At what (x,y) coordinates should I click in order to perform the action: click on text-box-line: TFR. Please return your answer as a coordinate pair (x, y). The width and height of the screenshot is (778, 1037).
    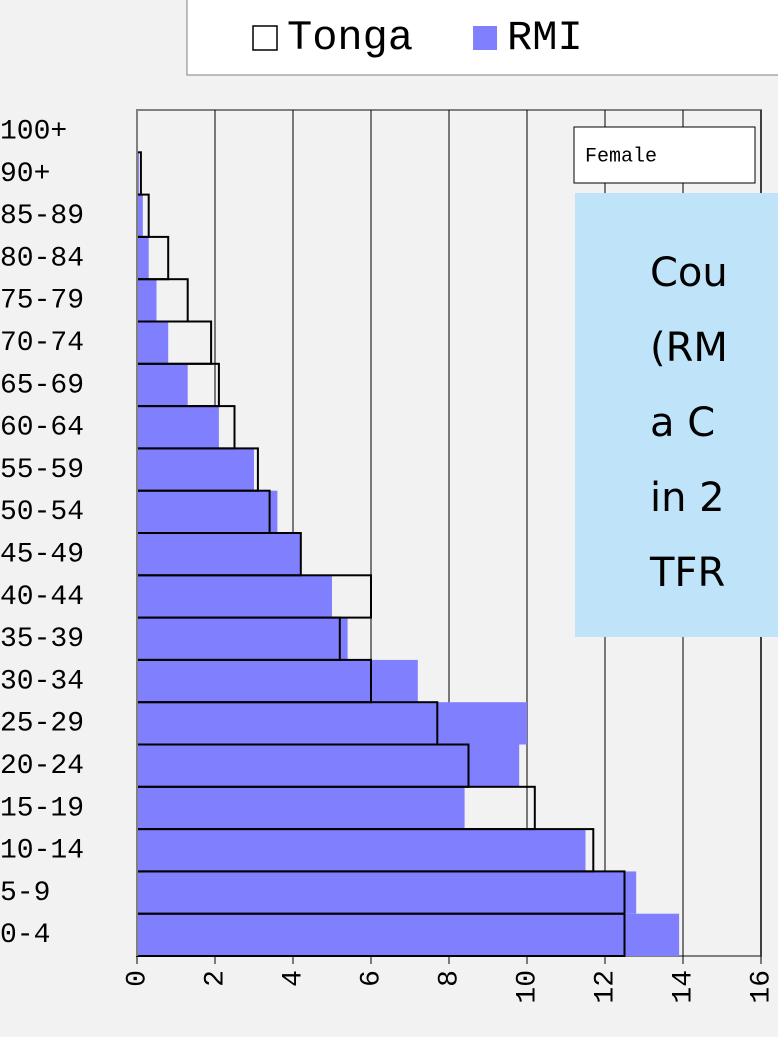
    Looking at the image, I should click on (687, 573).